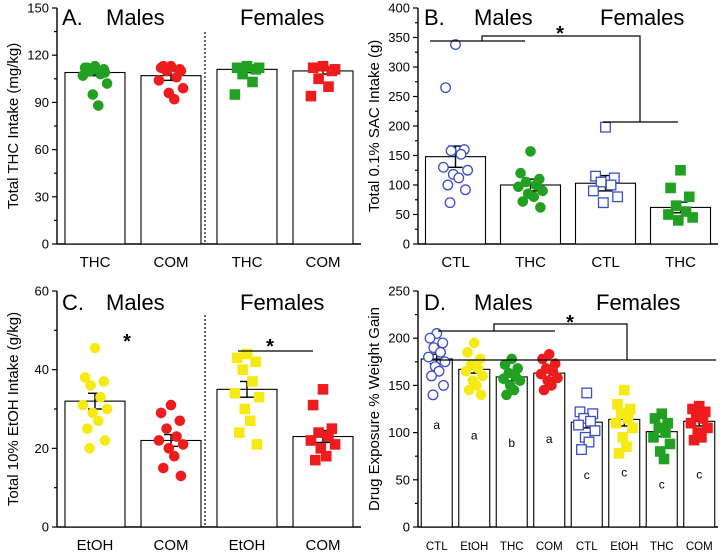 The height and width of the screenshot is (556, 720). What do you see at coordinates (560, 341) in the screenshot?
I see `bracket-main` at bounding box center [560, 341].